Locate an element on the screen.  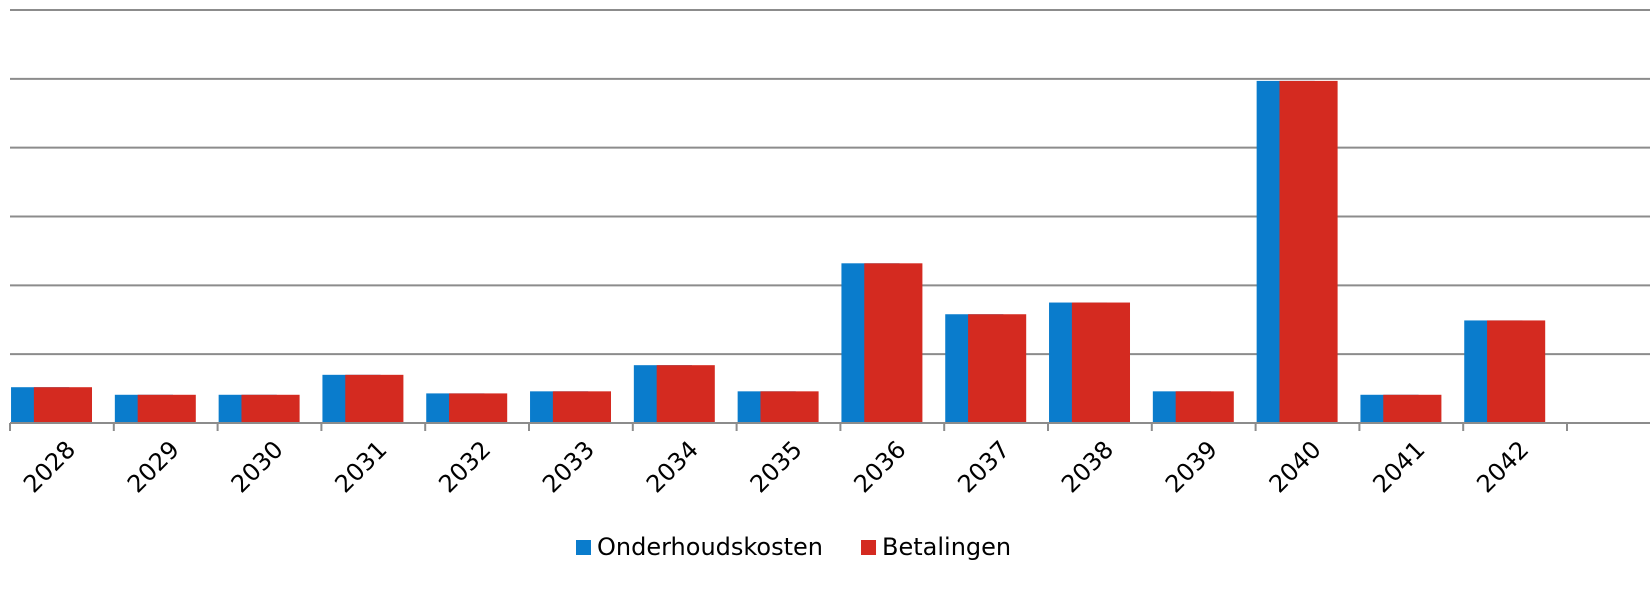
legend-label: Onderhoudskosten is located at coordinates (710, 547).